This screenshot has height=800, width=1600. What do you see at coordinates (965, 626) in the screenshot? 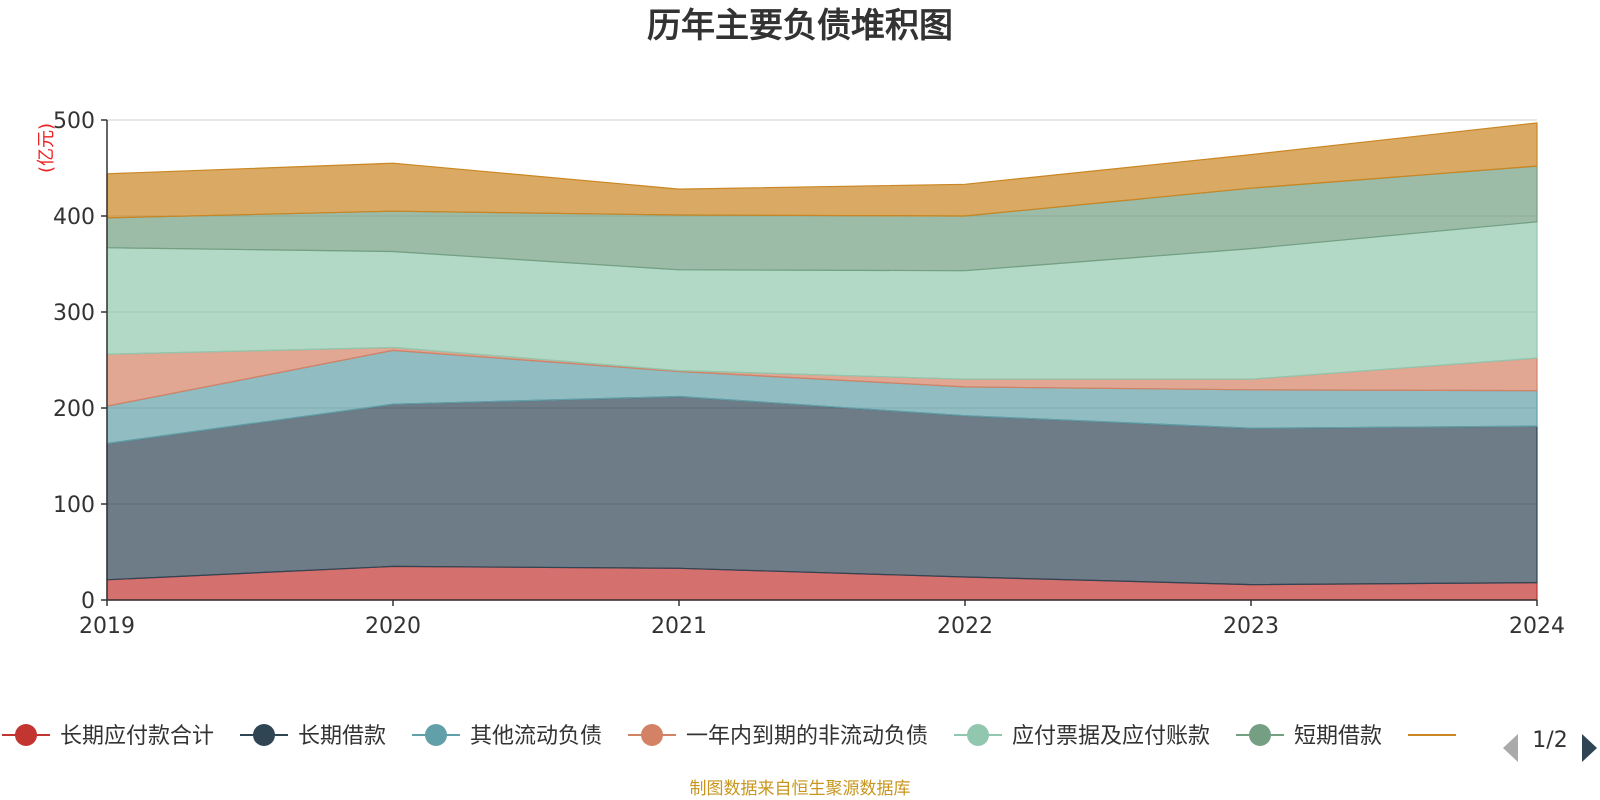
I see `x-tick-label: 2022` at bounding box center [965, 626].